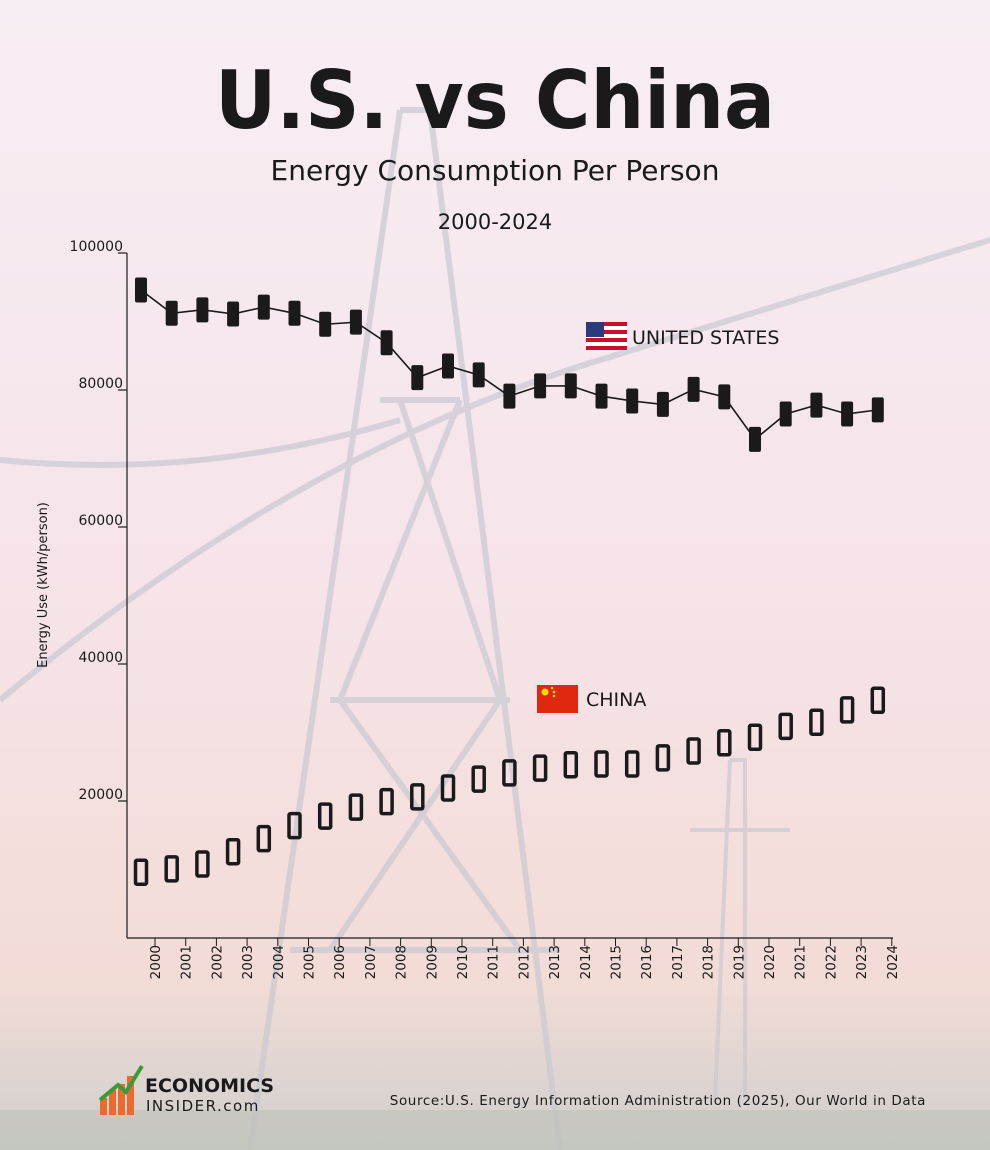 The width and height of the screenshot is (990, 1150). Describe the element at coordinates (801, 962) in the screenshot. I see `x-tick-label: 2021` at that location.